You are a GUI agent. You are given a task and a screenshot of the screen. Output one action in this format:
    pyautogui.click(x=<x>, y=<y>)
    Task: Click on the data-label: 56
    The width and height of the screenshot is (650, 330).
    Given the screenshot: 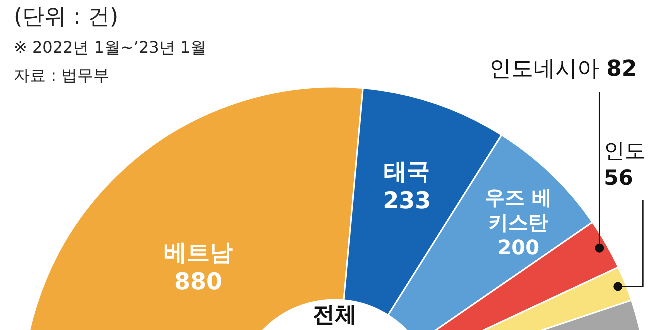 What is the action you would take?
    pyautogui.click(x=619, y=178)
    